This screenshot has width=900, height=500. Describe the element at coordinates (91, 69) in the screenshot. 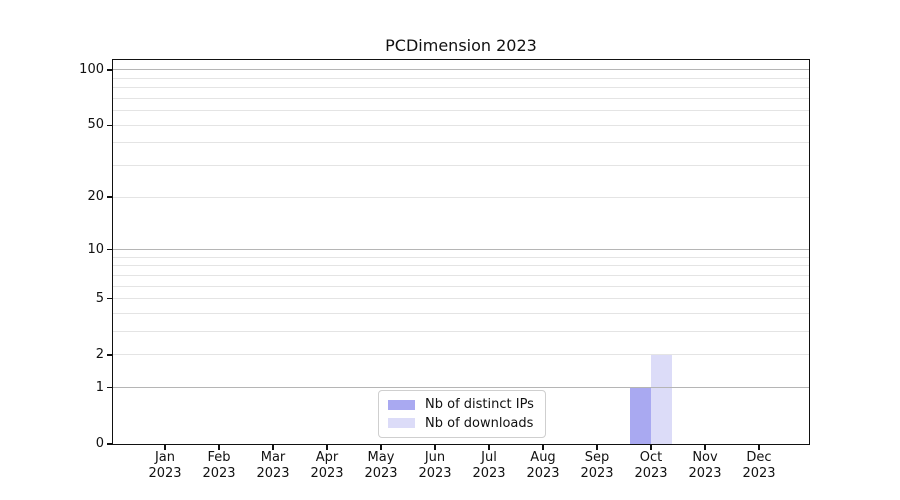

I see `y-tick-label: 100` at that location.